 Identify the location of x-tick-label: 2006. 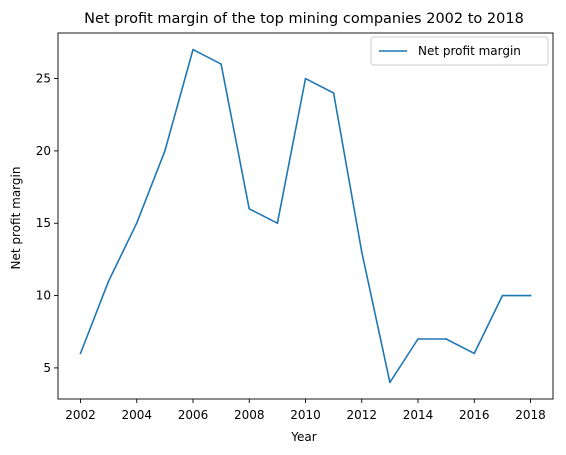
(193, 415).